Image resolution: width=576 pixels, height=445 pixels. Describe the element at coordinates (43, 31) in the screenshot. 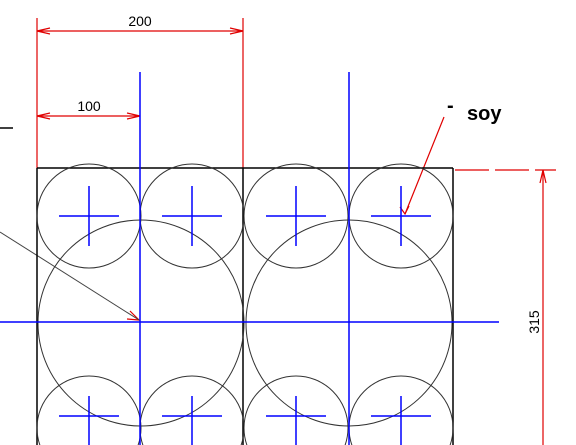

I see `dim-200-arrow-left` at that location.